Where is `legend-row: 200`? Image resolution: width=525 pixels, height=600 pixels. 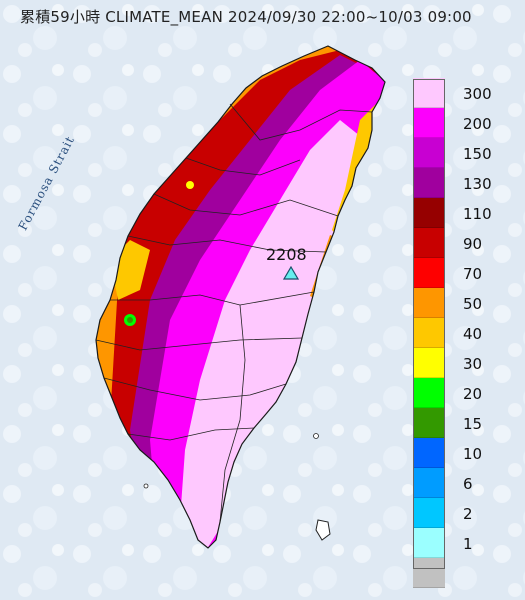
legend-row: 200 is located at coordinates (458, 123).